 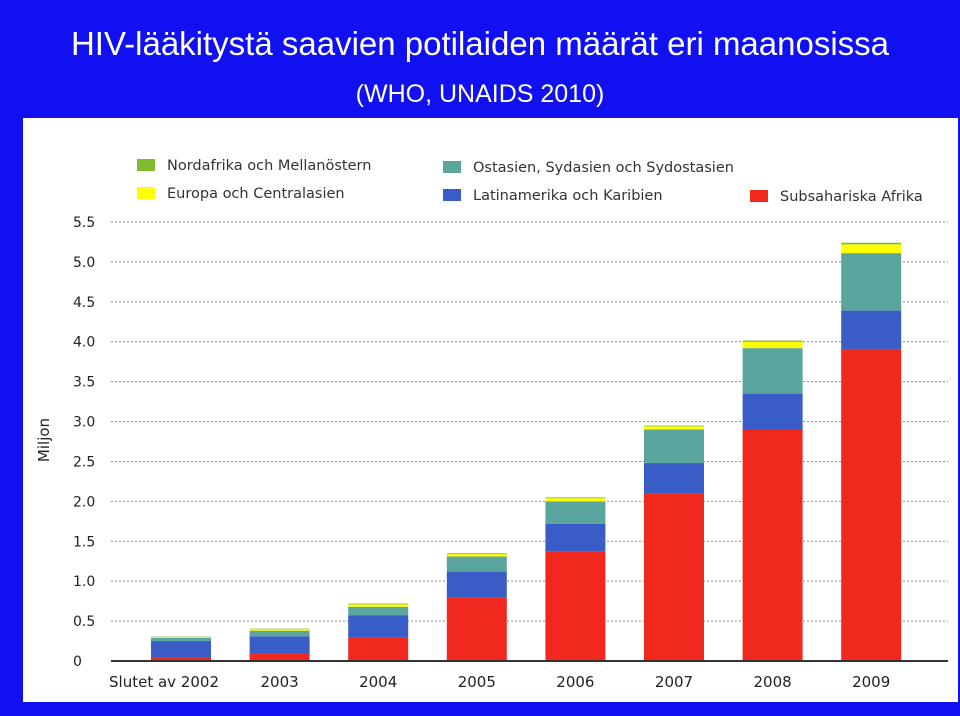 What do you see at coordinates (871, 682) in the screenshot?
I see `x-tick-label: 2009` at bounding box center [871, 682].